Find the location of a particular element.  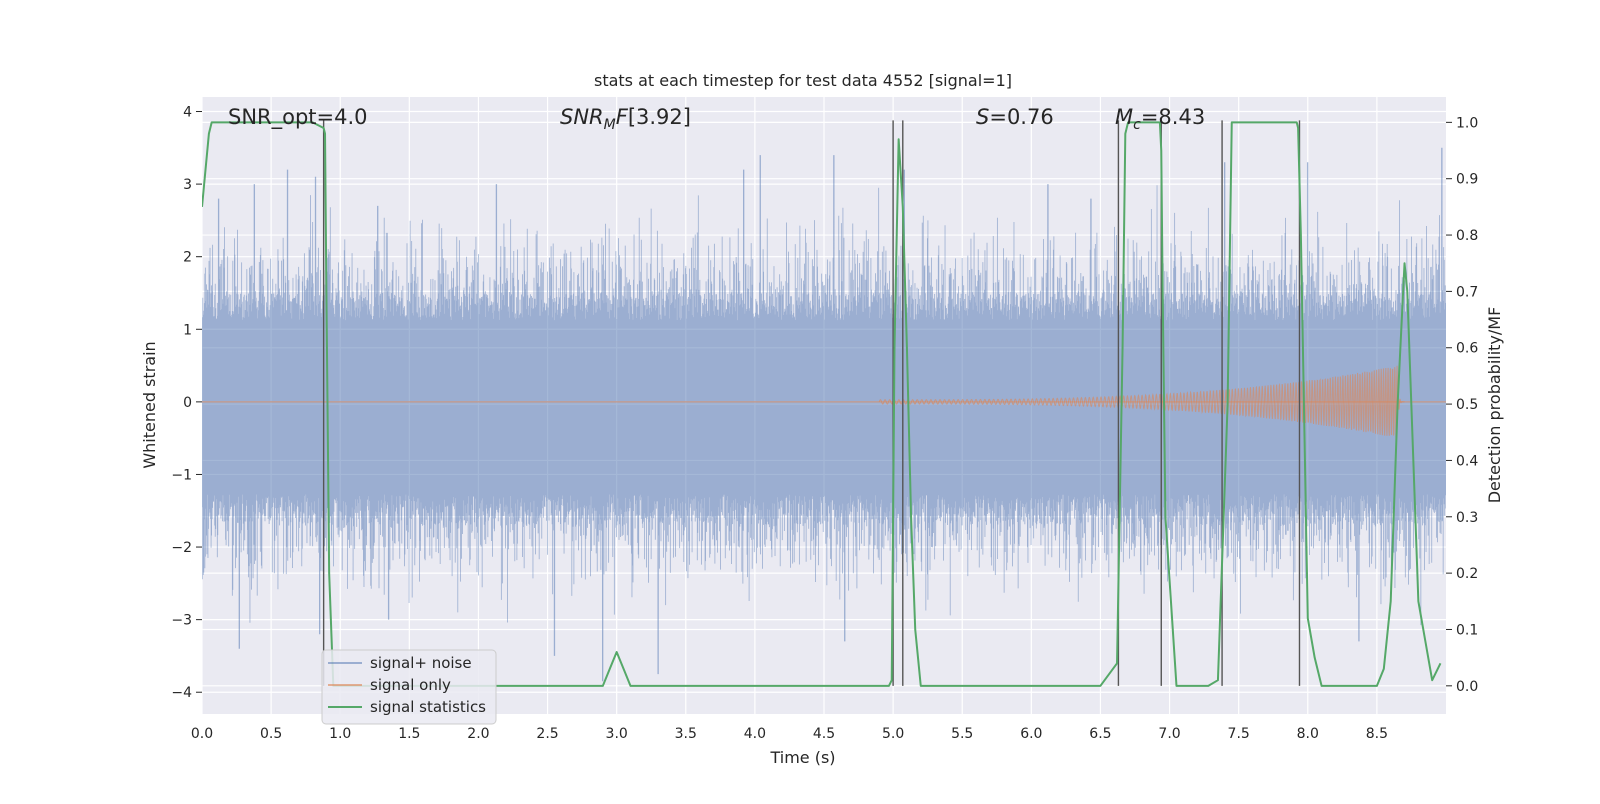

y-axis-left-ticks: −4 −3 −2 −1 0 1 2 3 4 is located at coordinates (186, 403).